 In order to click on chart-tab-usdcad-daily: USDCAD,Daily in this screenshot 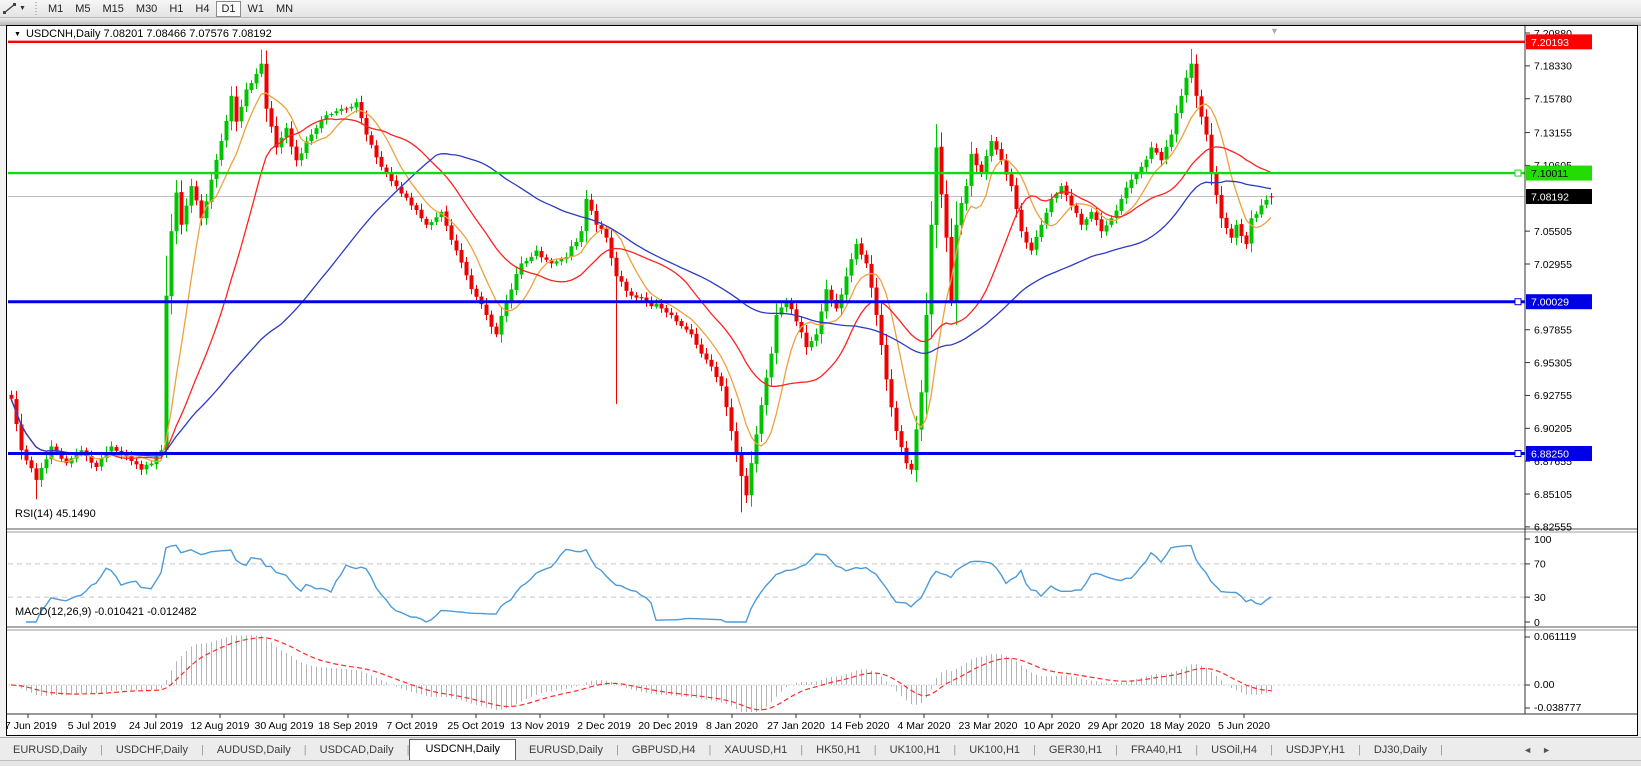, I will do `click(356, 750)`.